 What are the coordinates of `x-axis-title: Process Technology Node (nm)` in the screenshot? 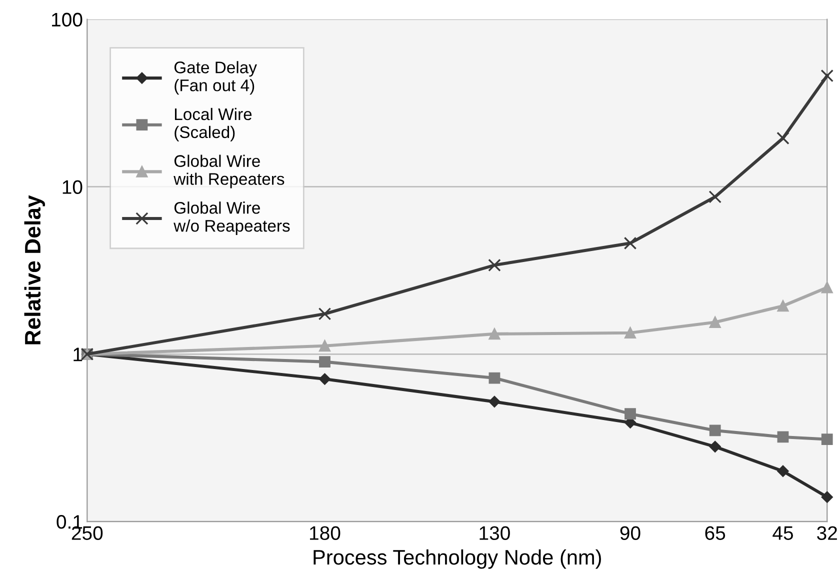 It's located at (457, 559).